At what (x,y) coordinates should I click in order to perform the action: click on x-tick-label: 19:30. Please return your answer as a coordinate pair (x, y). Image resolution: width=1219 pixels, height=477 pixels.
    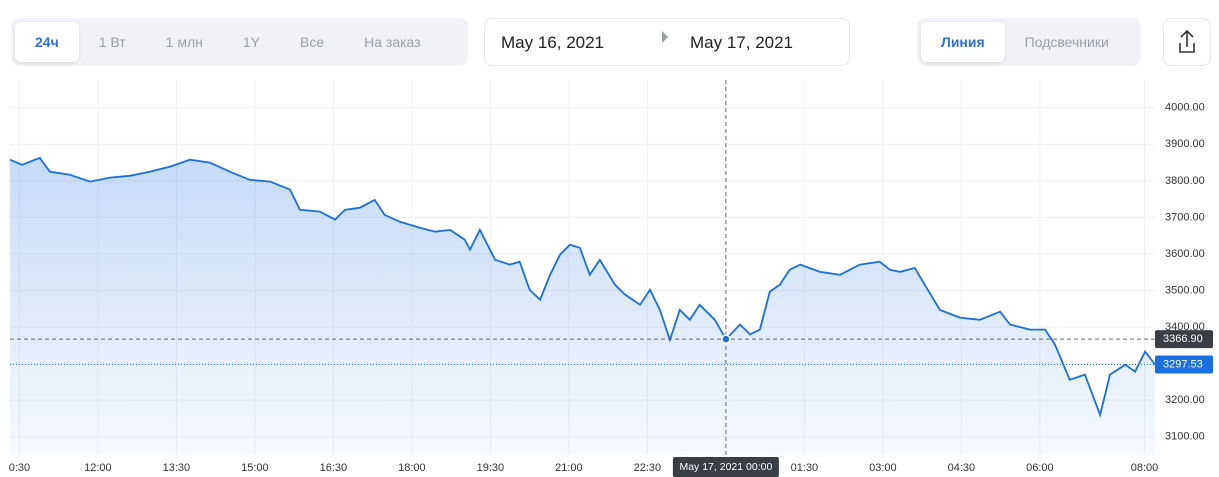
    Looking at the image, I should click on (491, 468).